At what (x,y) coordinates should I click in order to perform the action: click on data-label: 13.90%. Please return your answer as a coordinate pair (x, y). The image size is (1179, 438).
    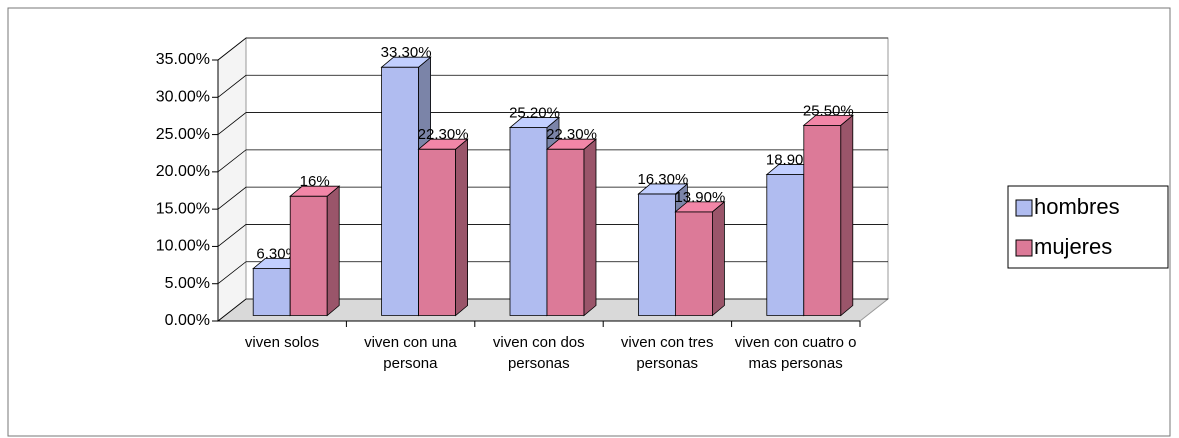
    Looking at the image, I should click on (699, 197).